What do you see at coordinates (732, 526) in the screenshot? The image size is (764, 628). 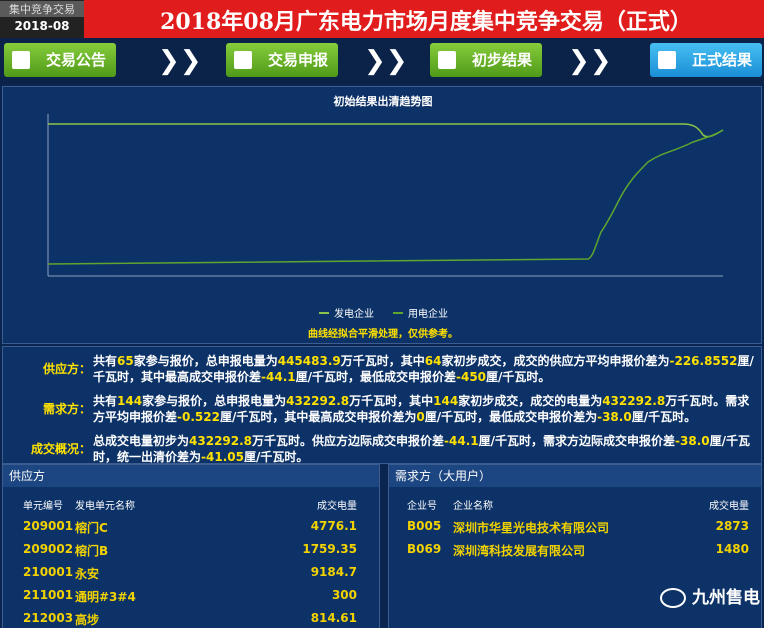 I see `table-cell: 2873` at bounding box center [732, 526].